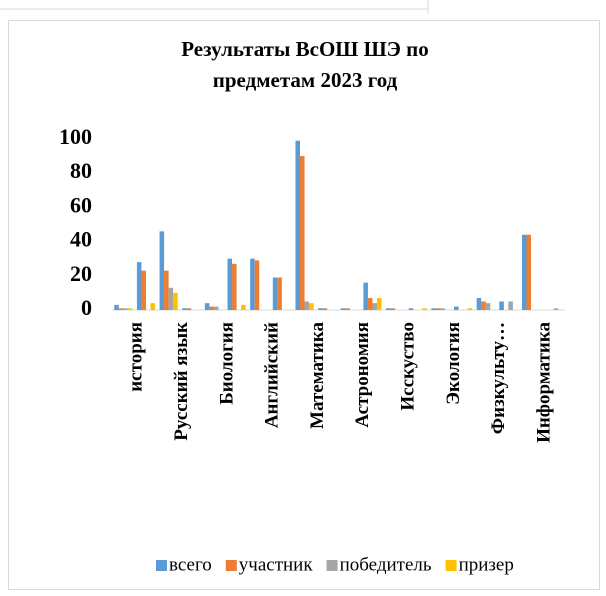 This screenshot has width=606, height=596. Describe the element at coordinates (181, 381) in the screenshot. I see `x-tick-label: Русский язык` at that location.